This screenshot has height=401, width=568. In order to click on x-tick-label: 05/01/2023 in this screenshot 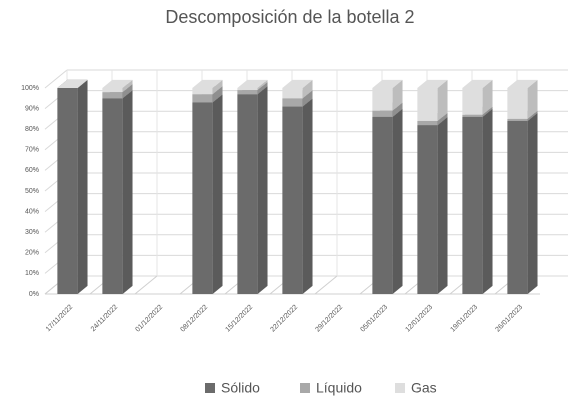, I will do `click(374, 319)`.